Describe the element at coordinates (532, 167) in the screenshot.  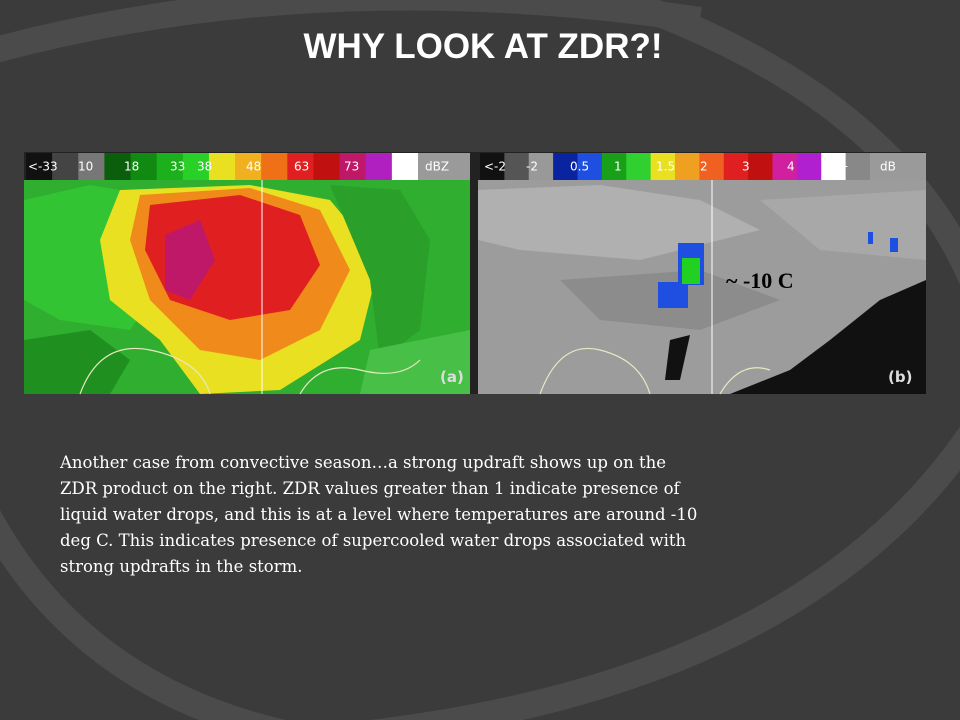
I see `colorbar-label: -2` at that location.